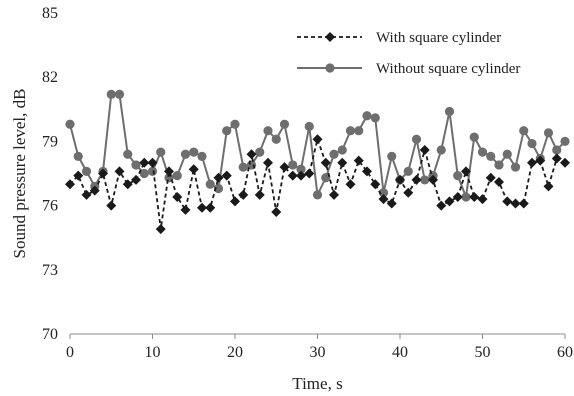  Describe the element at coordinates (50, 174) in the screenshot. I see `y-axis-ticks: 70 73 76 79 82 85` at that location.